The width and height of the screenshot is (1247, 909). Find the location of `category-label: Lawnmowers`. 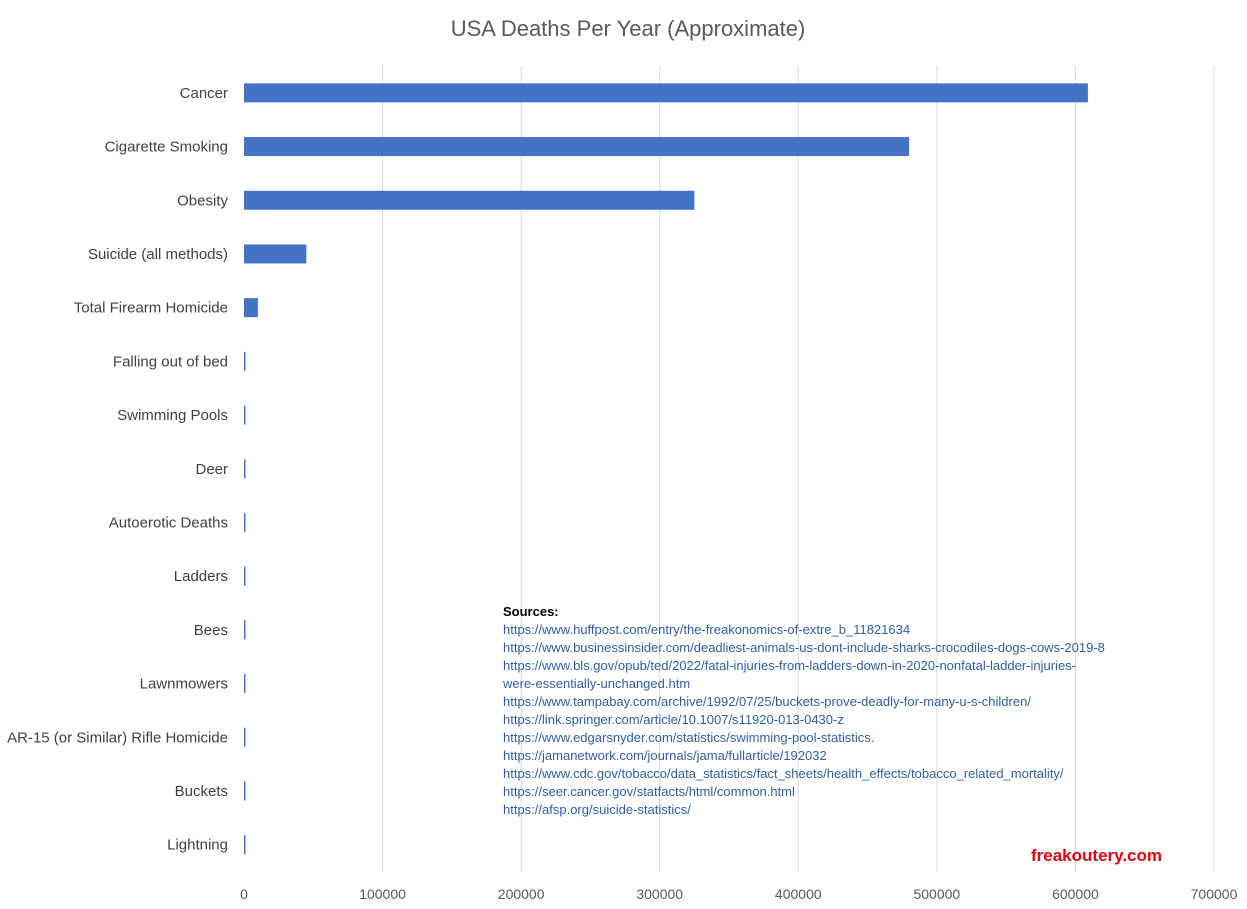

category-label: Lawnmowers is located at coordinates (184, 684).